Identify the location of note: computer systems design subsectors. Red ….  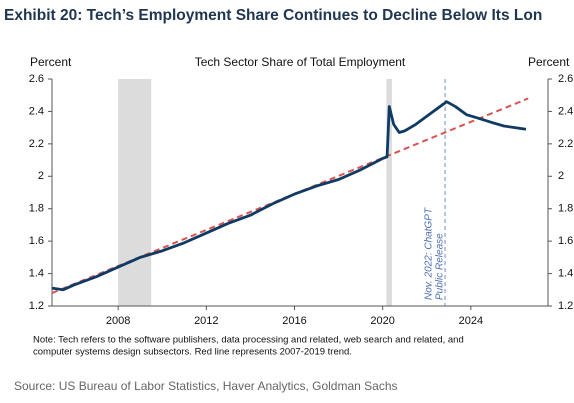
(192, 352).